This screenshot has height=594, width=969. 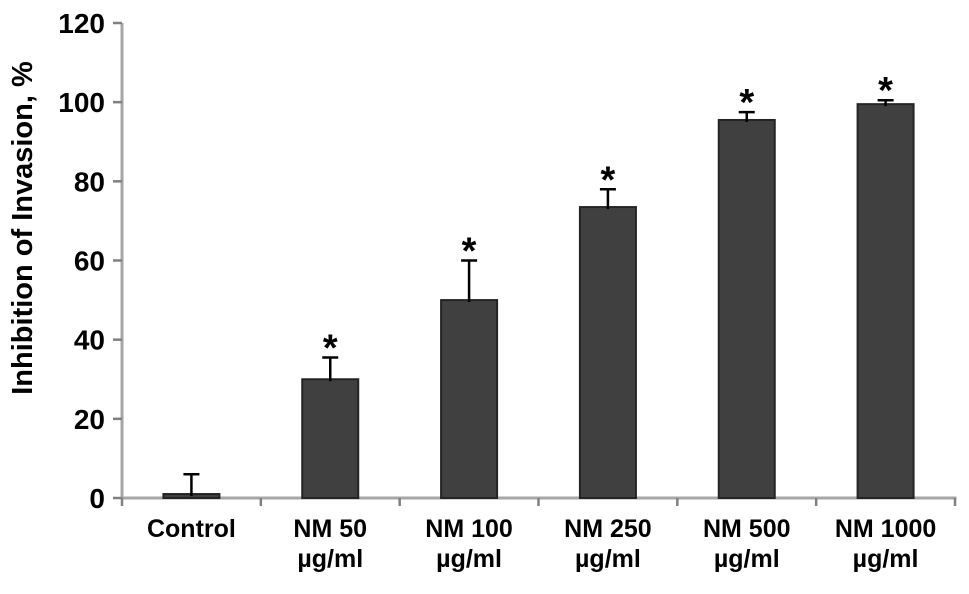 I want to click on y-tick-label: 100, so click(x=81, y=102).